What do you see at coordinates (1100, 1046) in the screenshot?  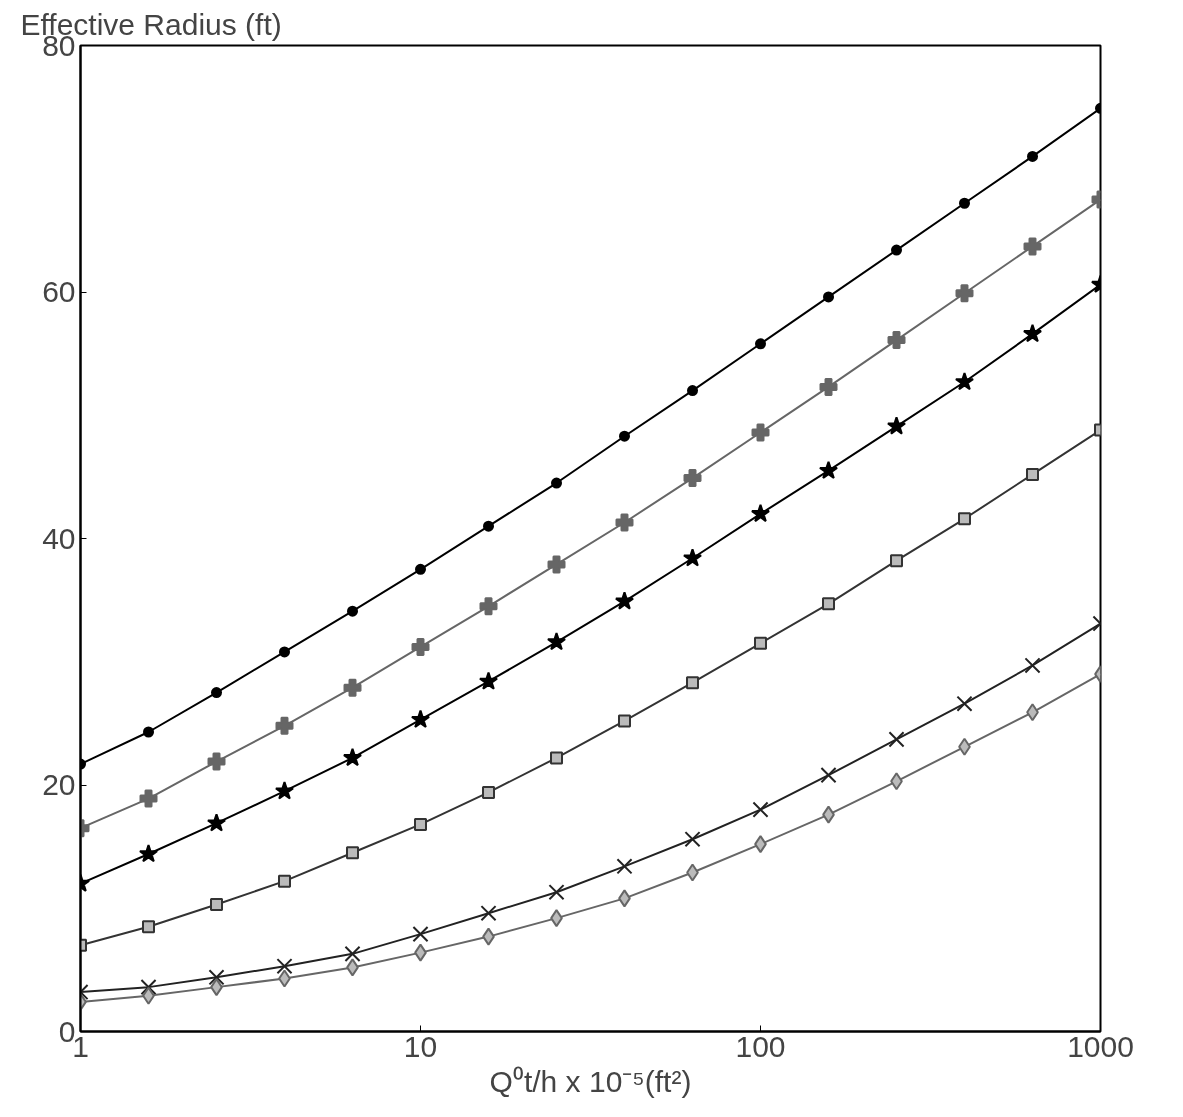 I see `x-tick-label: 1000` at bounding box center [1100, 1046].